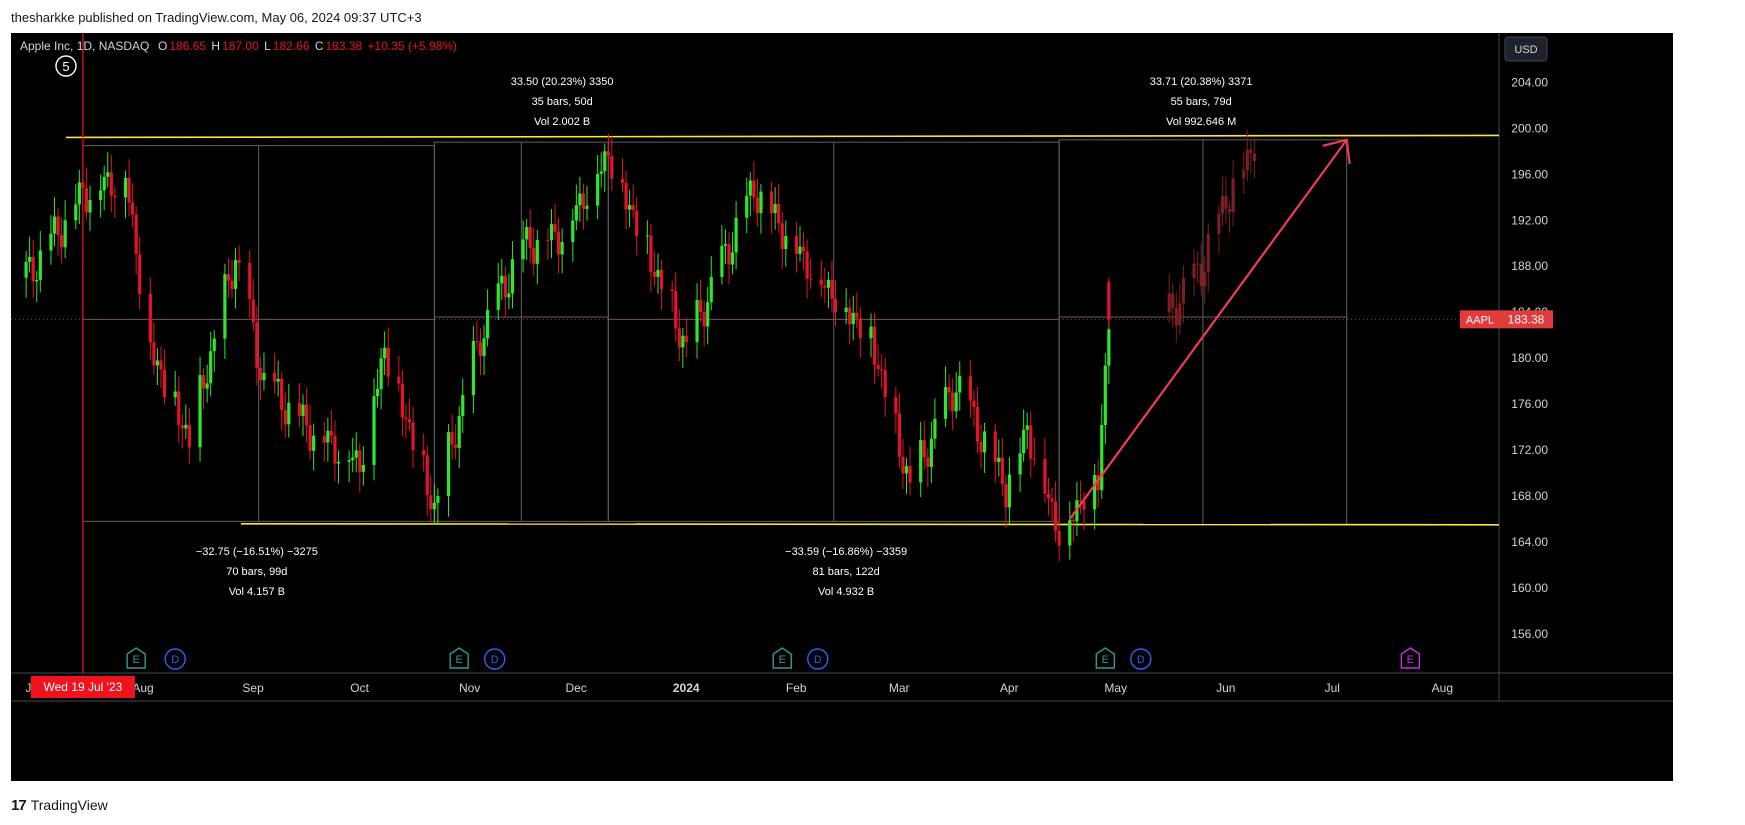 This screenshot has height=825, width=1745. Describe the element at coordinates (83, 687) in the screenshot. I see `cursor-date-label: Wed 19 Jul '23` at that location.